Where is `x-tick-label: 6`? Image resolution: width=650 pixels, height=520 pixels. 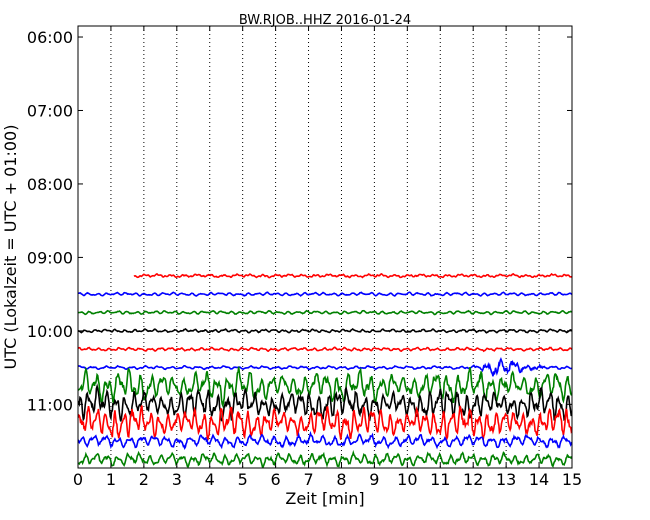
x-tick-label: 6 is located at coordinates (276, 479).